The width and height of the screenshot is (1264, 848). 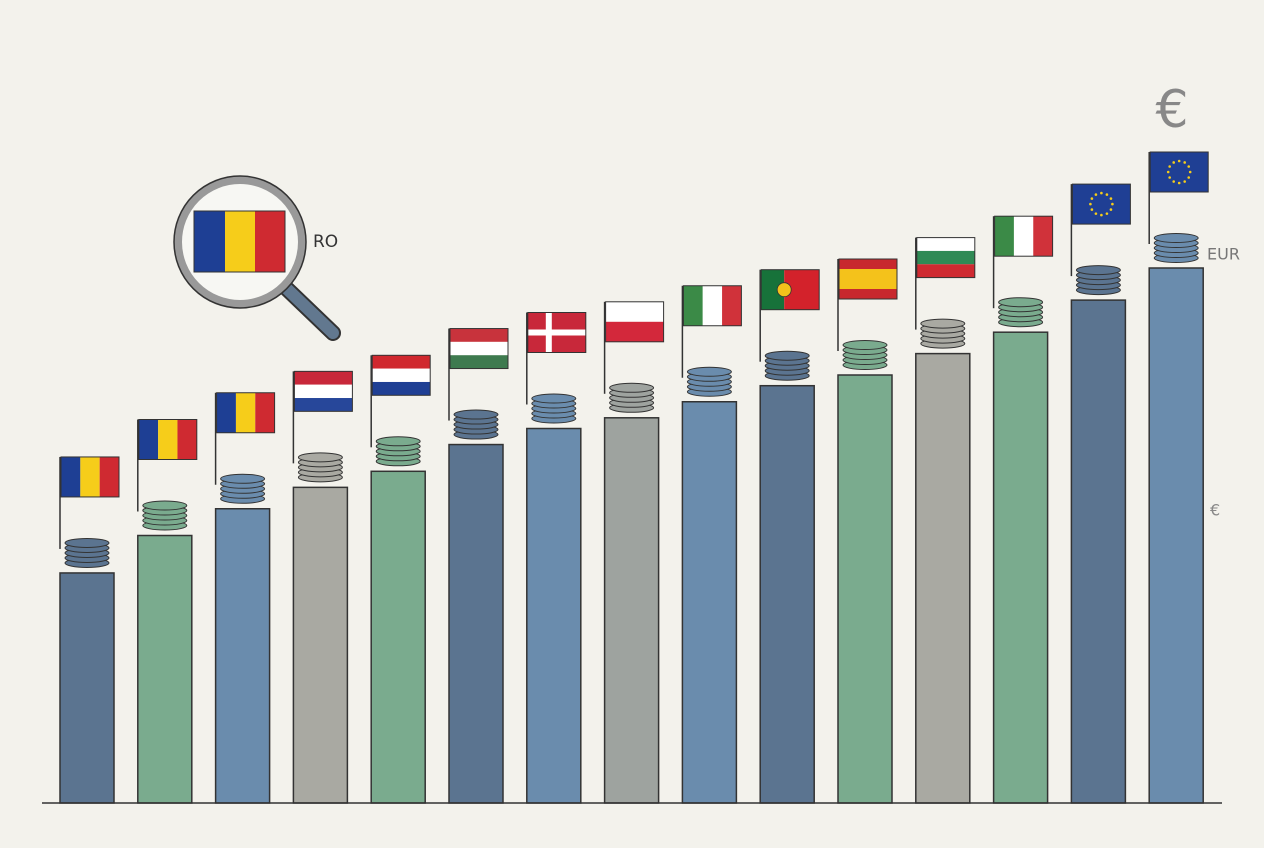 I want to click on flag-cross, so click(x=556, y=332).